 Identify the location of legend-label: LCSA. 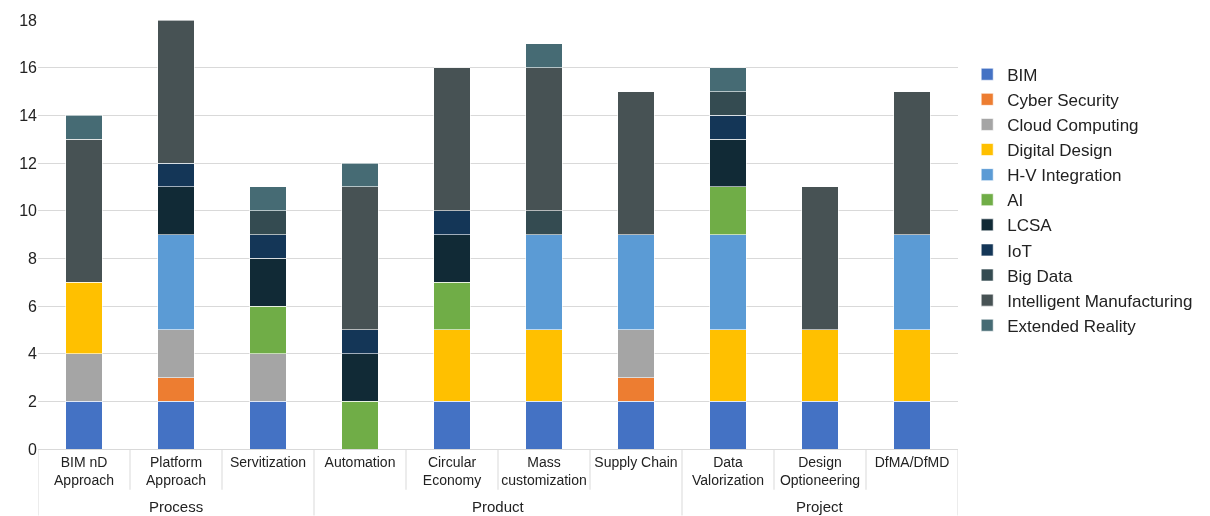
(1030, 226).